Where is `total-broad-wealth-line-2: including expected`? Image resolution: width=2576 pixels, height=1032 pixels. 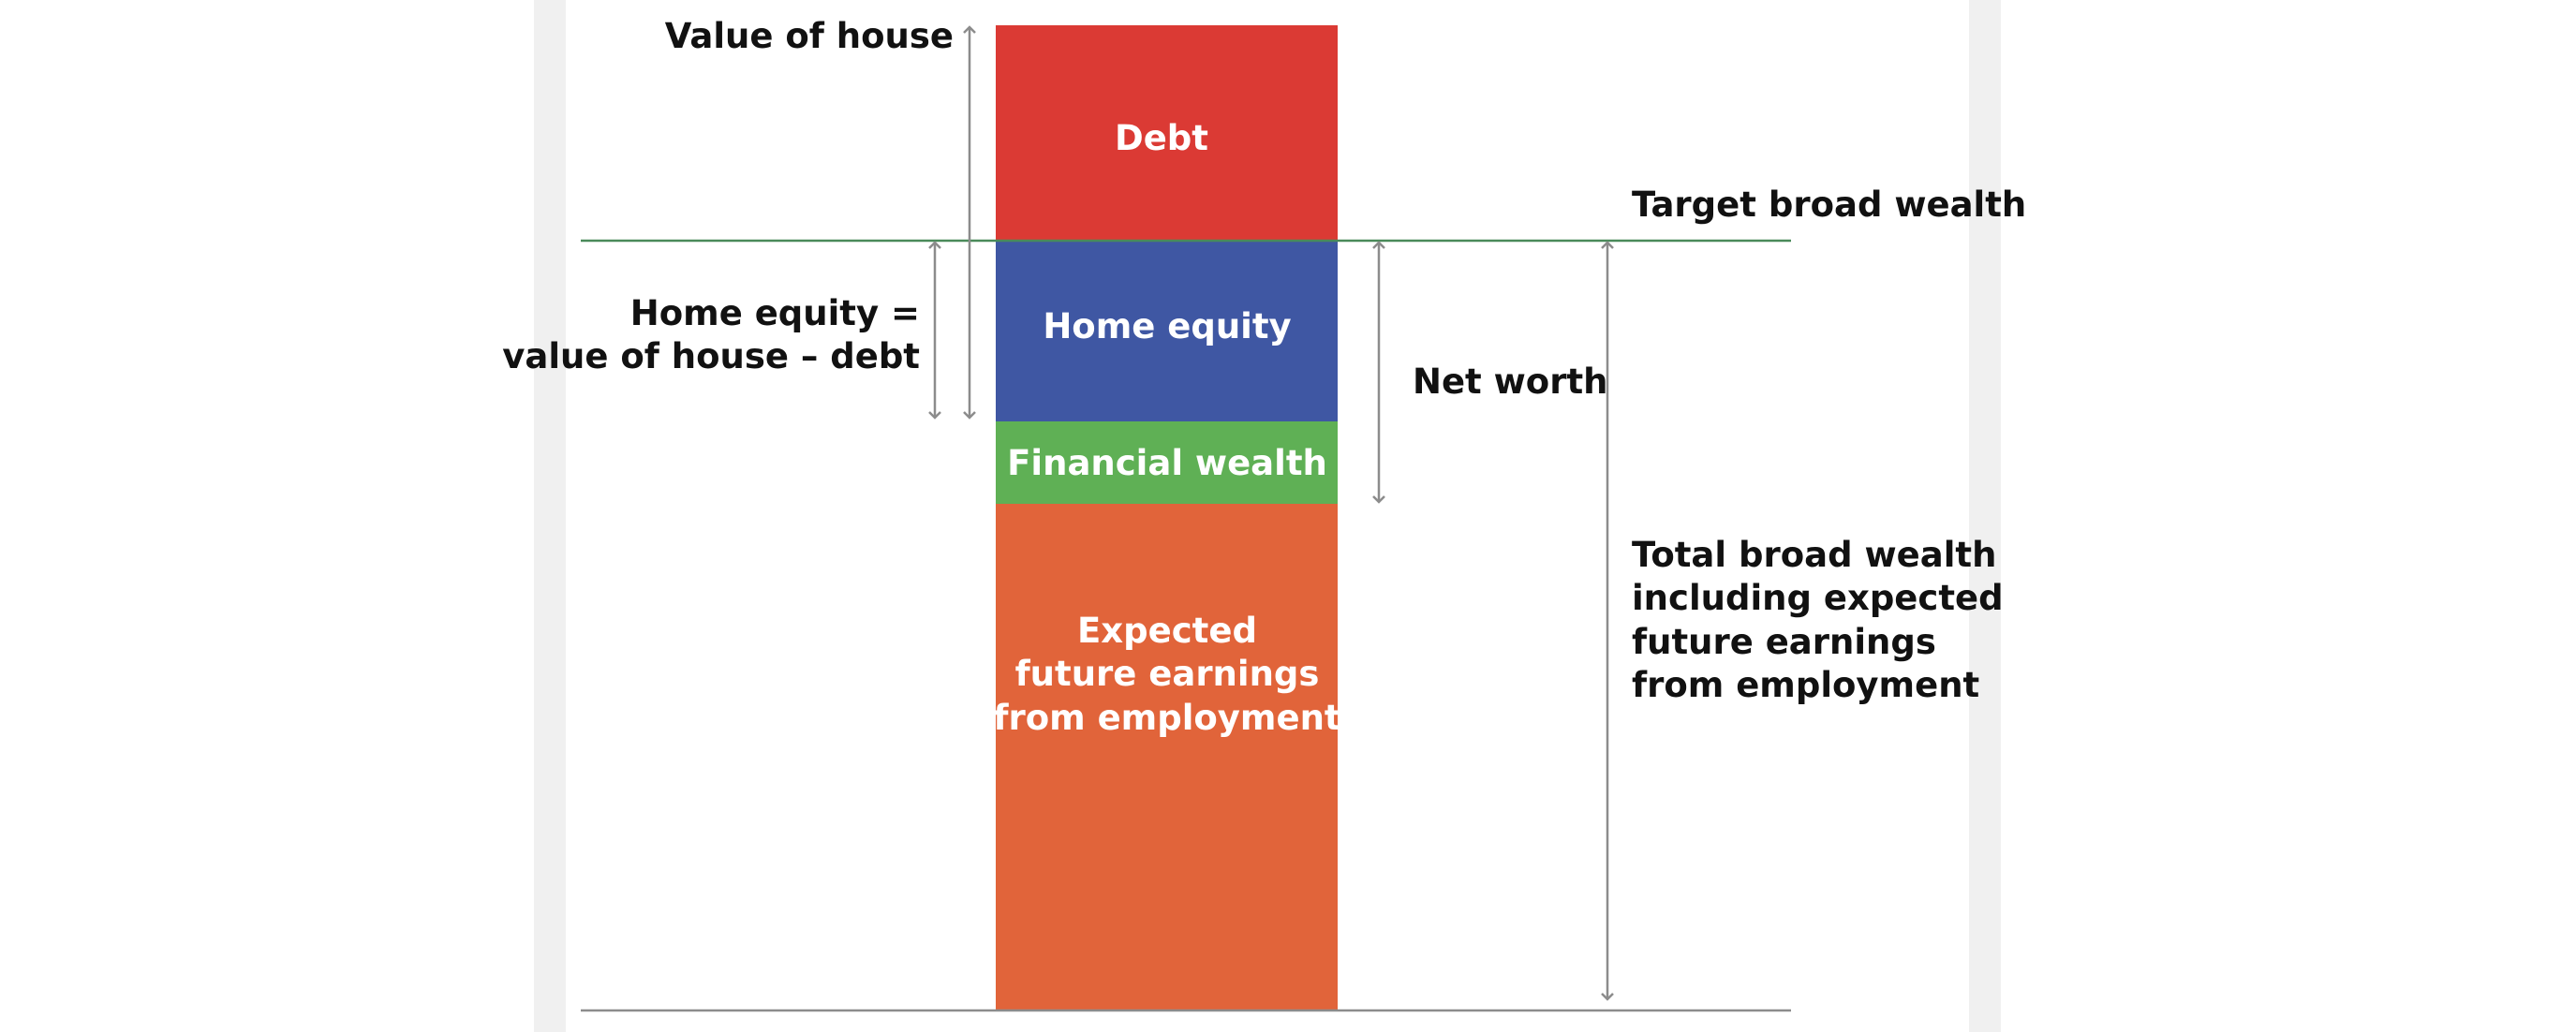
total-broad-wealth-line-2: including expected is located at coordinates (1818, 598).